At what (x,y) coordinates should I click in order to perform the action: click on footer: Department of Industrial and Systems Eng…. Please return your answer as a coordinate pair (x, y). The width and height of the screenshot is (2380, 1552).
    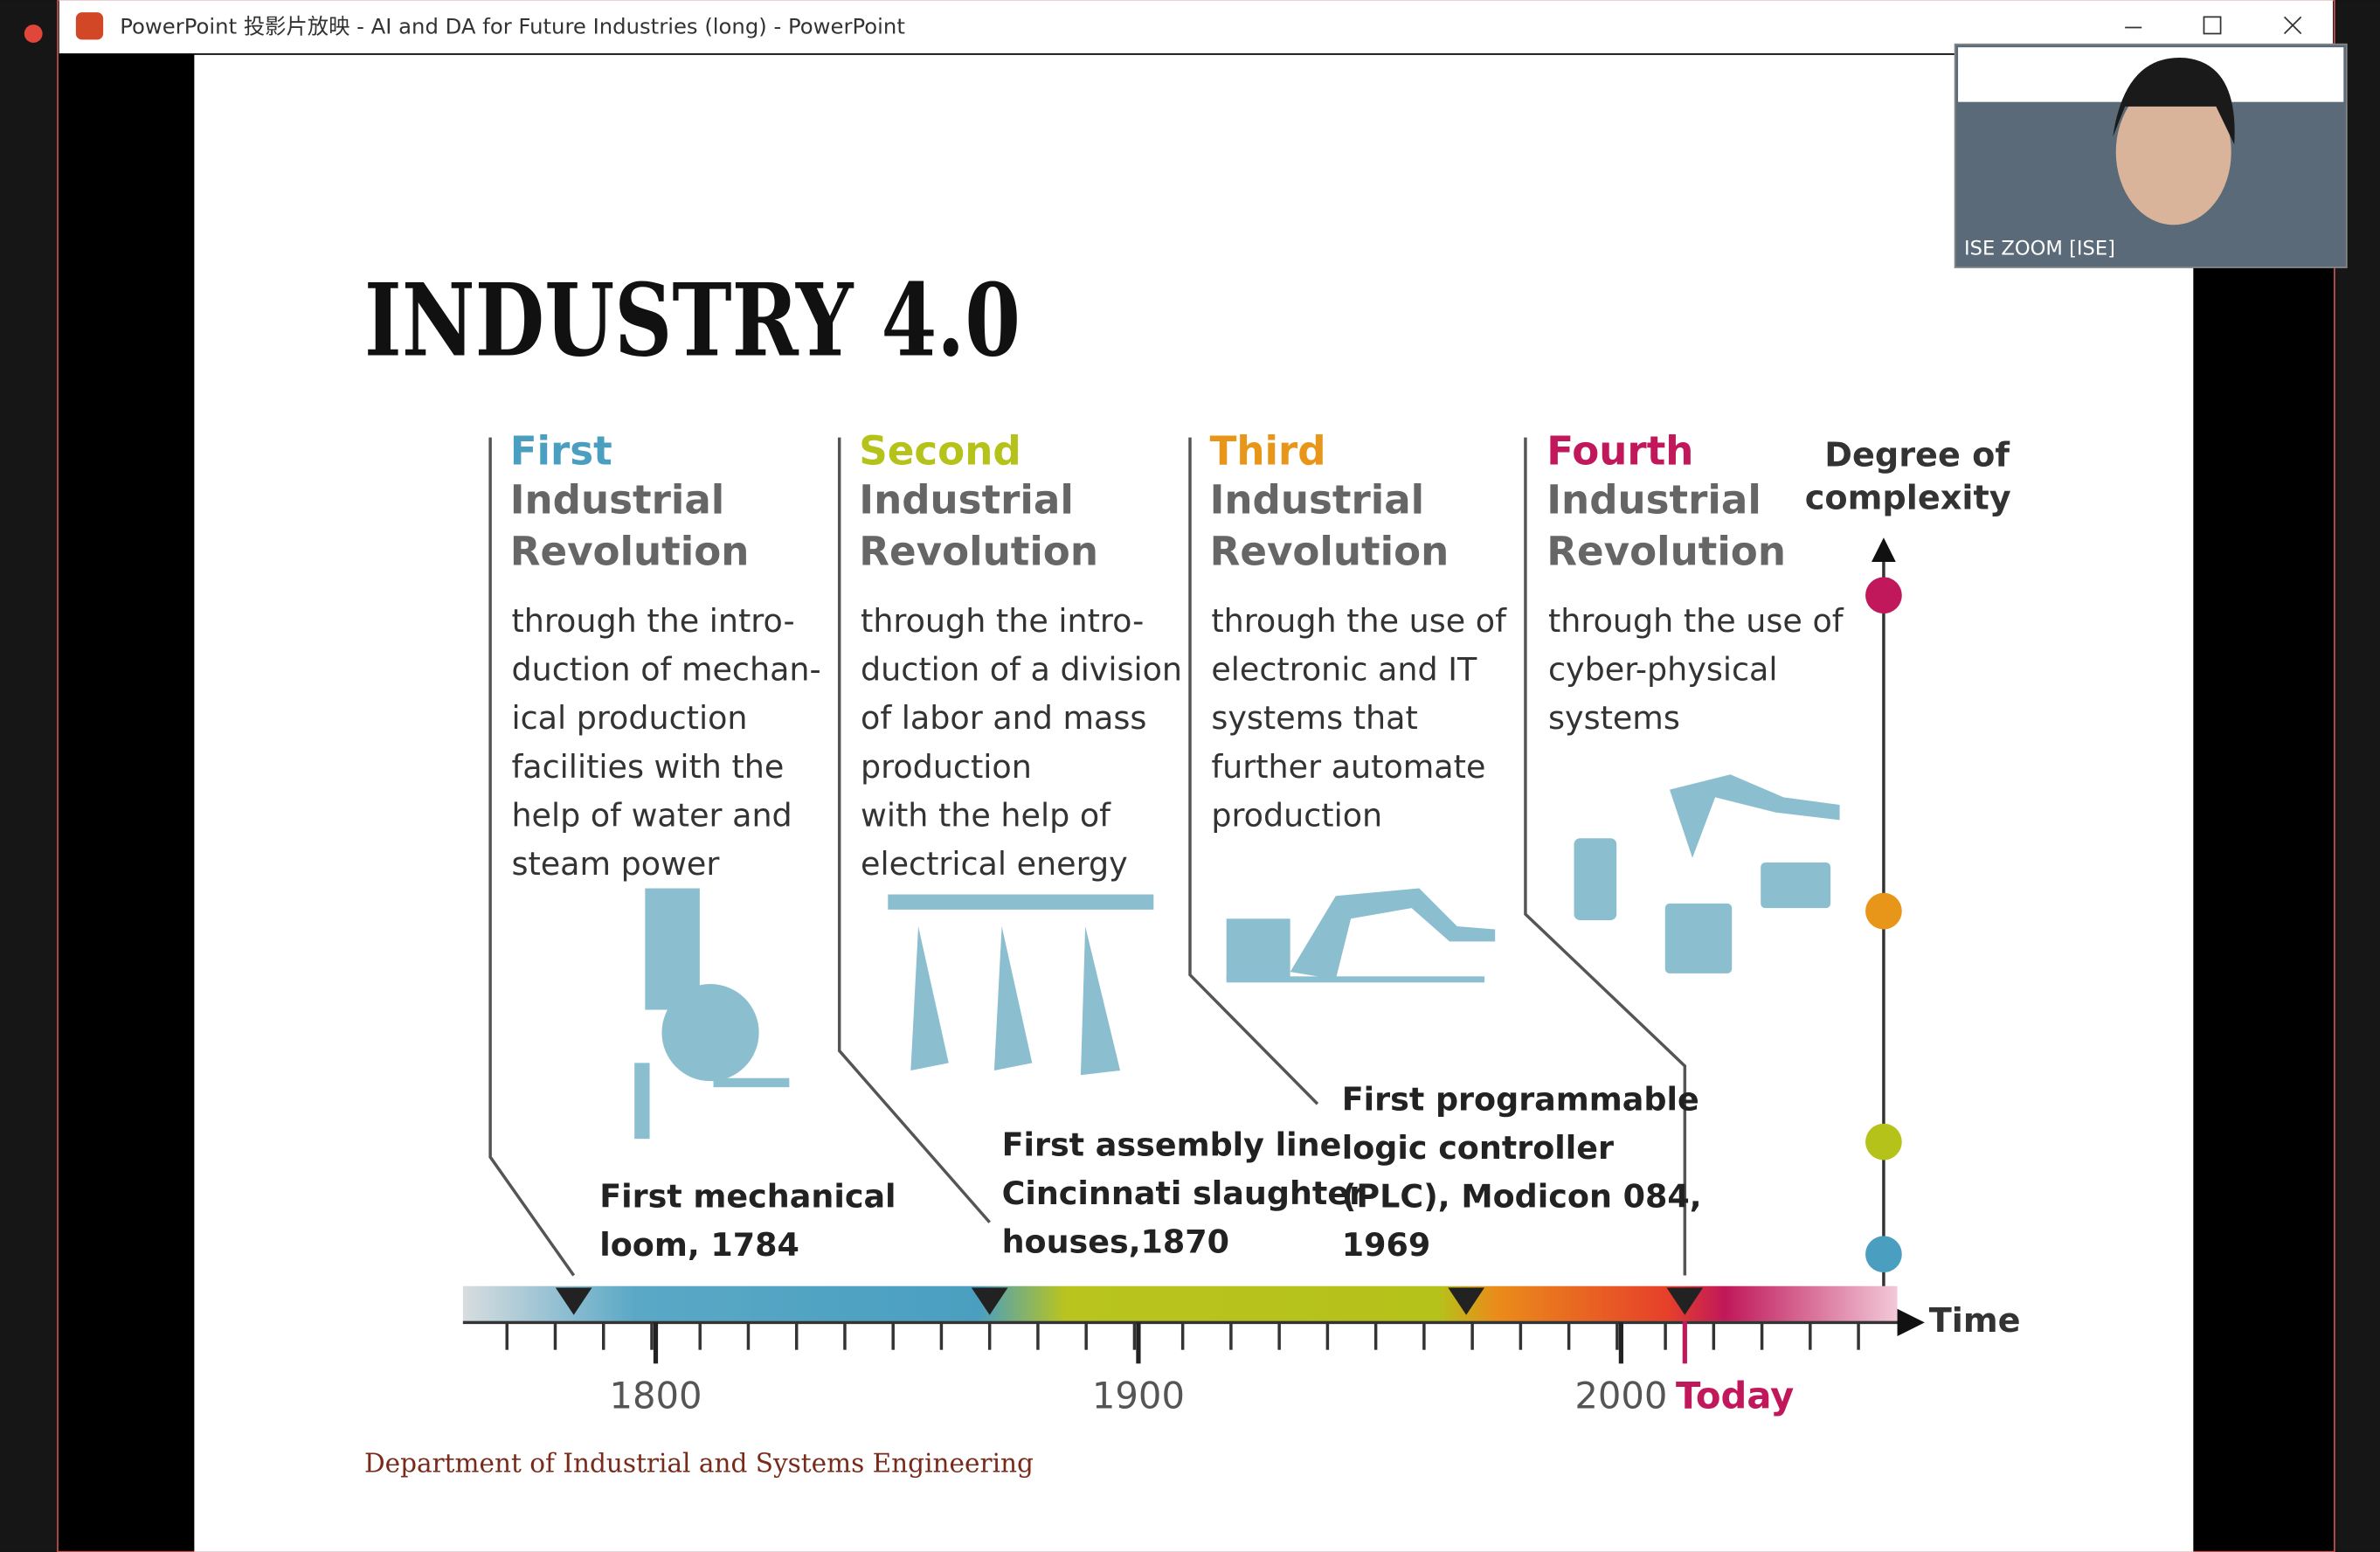
    Looking at the image, I should click on (699, 1464).